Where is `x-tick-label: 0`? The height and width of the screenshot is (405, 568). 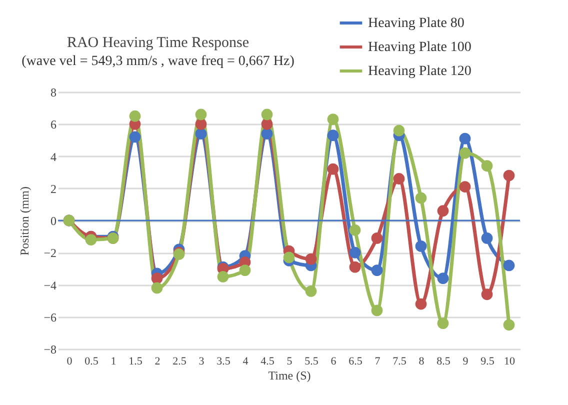
x-tick-label: 0 is located at coordinates (69, 362).